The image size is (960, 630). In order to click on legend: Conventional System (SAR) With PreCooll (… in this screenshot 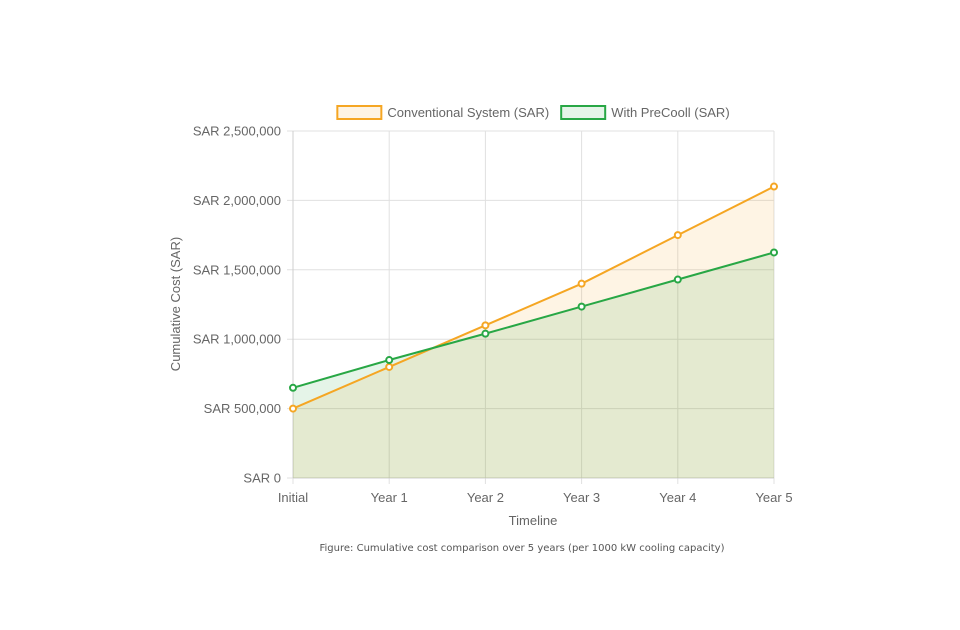, I will do `click(533, 112)`.